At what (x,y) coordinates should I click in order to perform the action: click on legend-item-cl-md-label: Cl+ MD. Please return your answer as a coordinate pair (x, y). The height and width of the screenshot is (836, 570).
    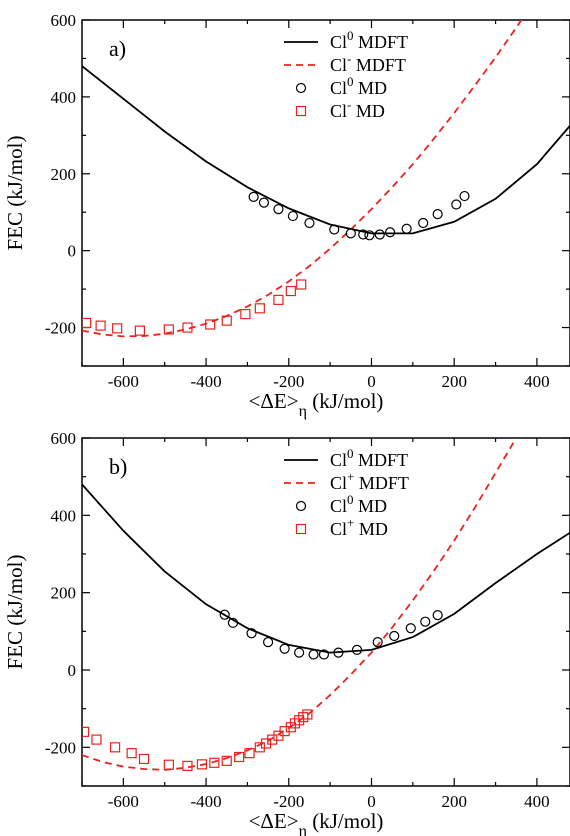
    Looking at the image, I should click on (359, 527).